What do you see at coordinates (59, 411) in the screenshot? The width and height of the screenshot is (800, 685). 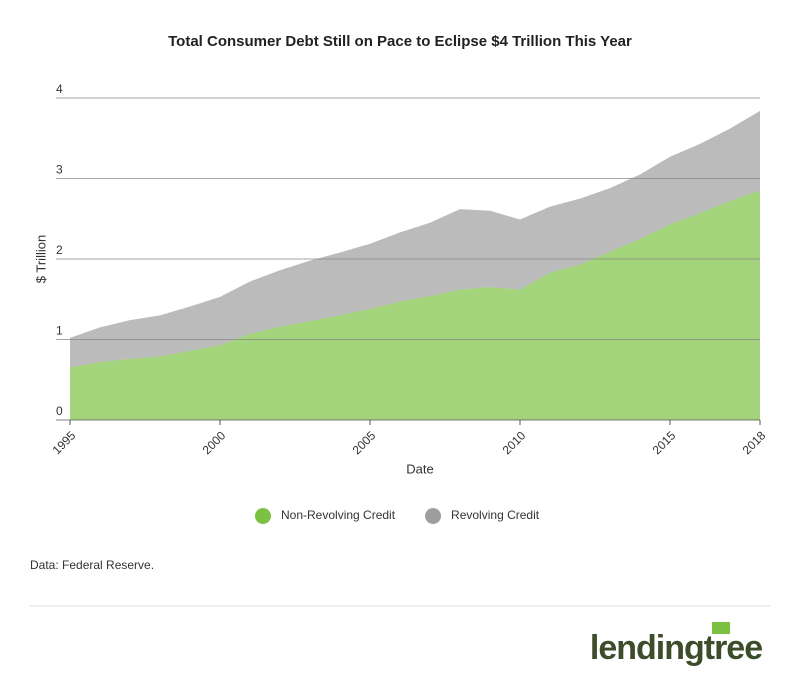 I see `y-tick-label: 0` at bounding box center [59, 411].